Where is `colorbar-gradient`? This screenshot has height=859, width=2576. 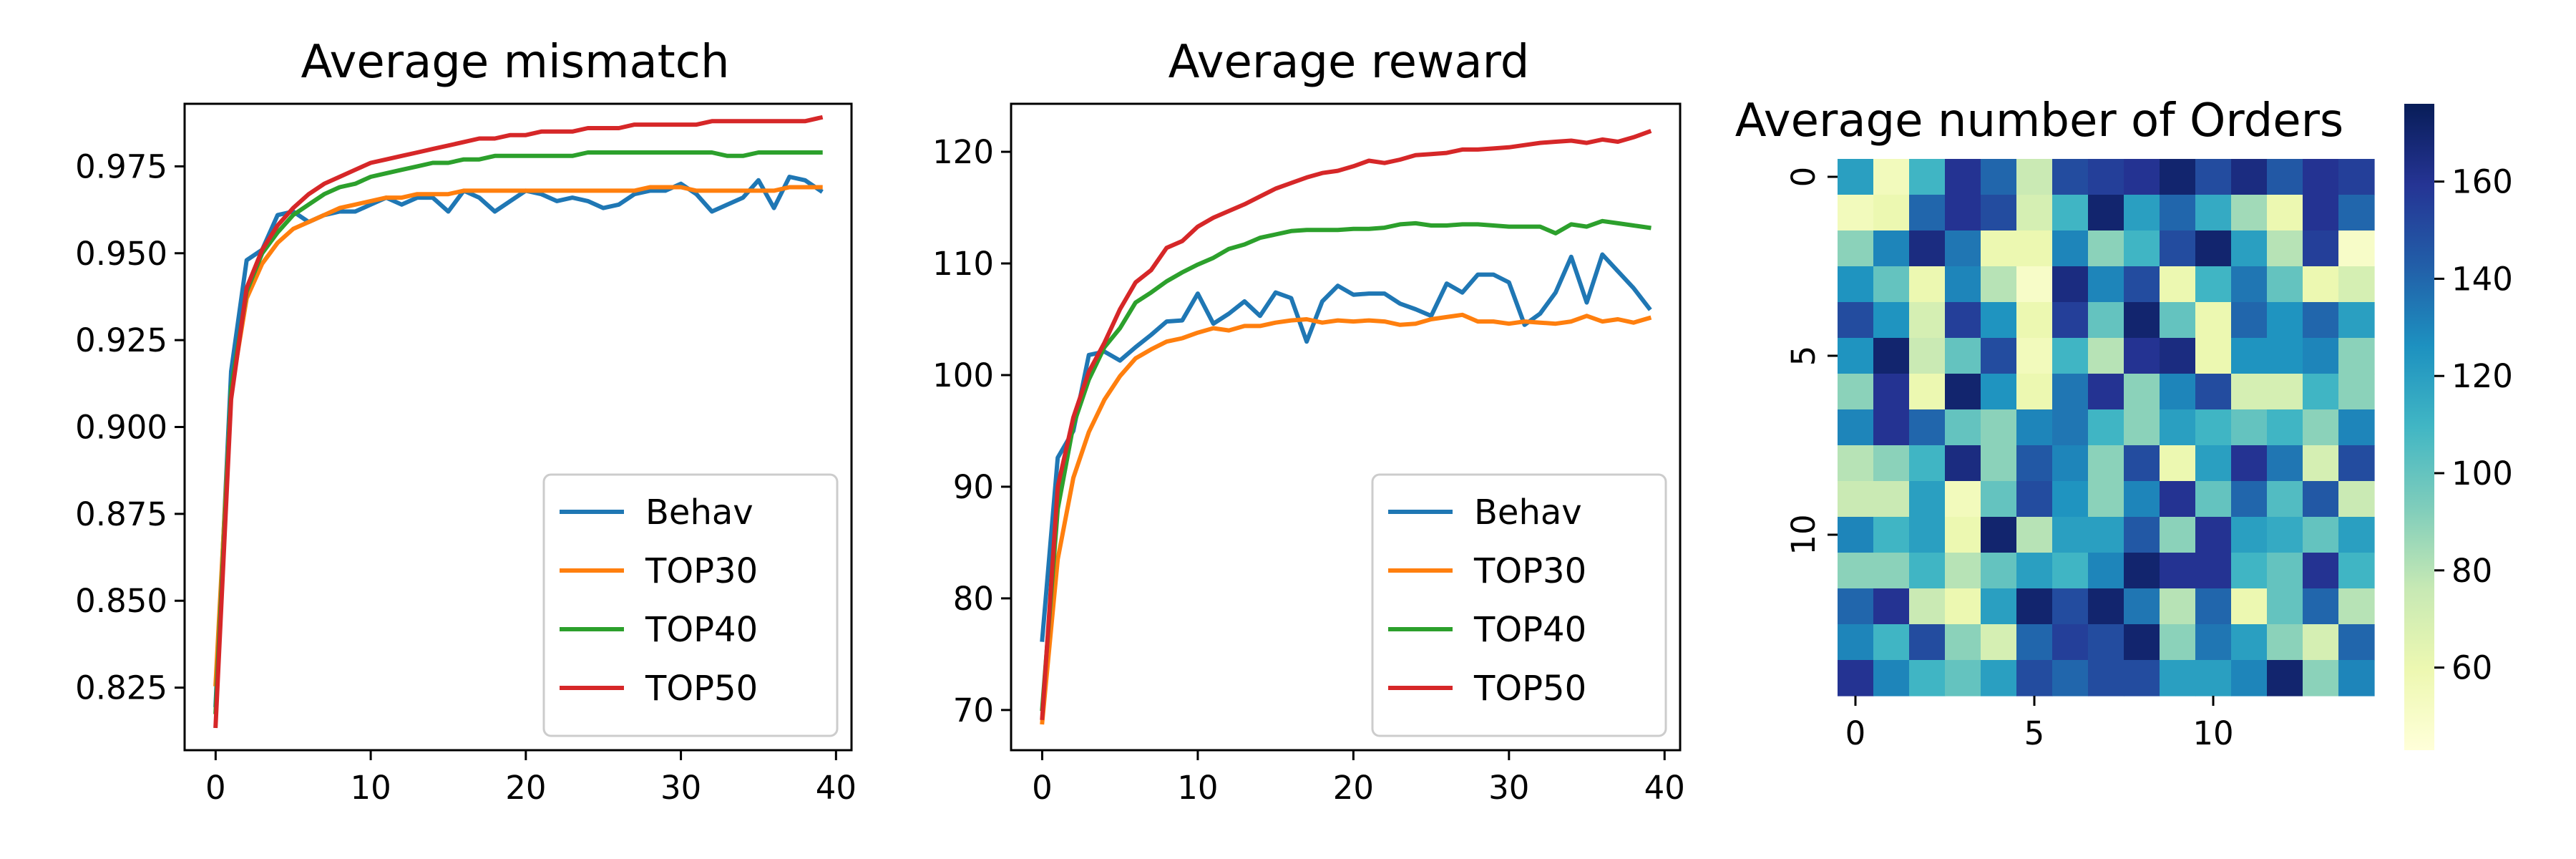
colorbar-gradient is located at coordinates (2419, 427).